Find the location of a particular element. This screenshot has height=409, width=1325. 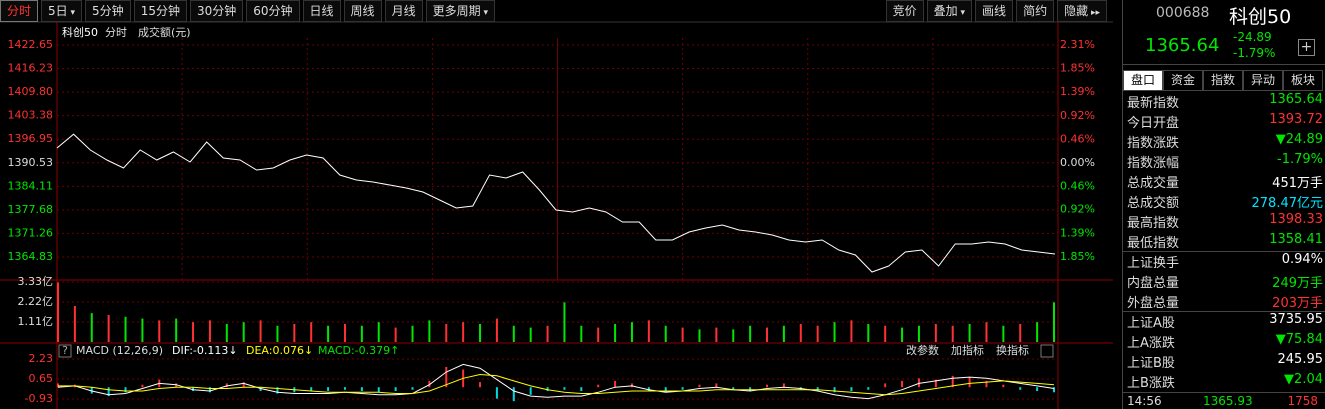

panel-tab: 异动 is located at coordinates (1263, 80).